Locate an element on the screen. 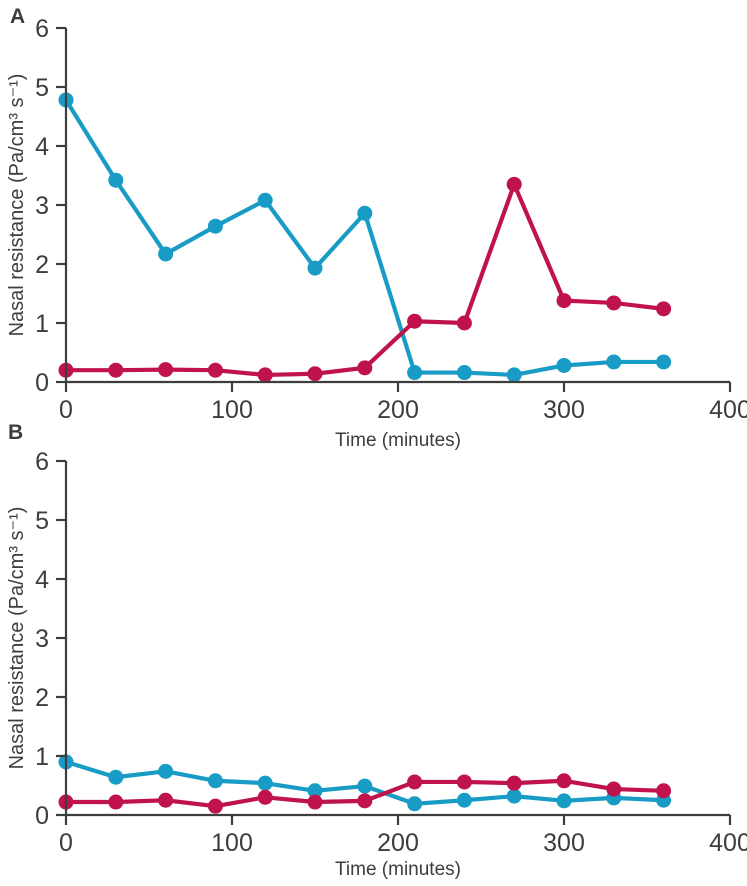  panel-a-letter: A is located at coordinates (18, 16).